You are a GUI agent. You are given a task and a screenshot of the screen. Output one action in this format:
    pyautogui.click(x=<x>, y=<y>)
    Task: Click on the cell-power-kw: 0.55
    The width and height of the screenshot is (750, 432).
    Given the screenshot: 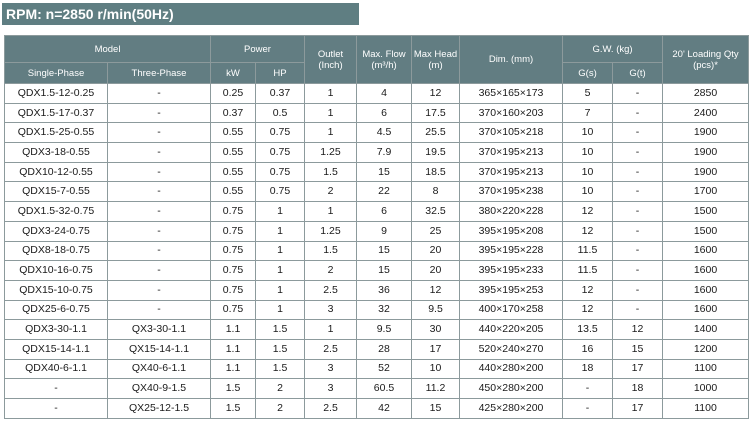 What is the action you would take?
    pyautogui.click(x=233, y=133)
    